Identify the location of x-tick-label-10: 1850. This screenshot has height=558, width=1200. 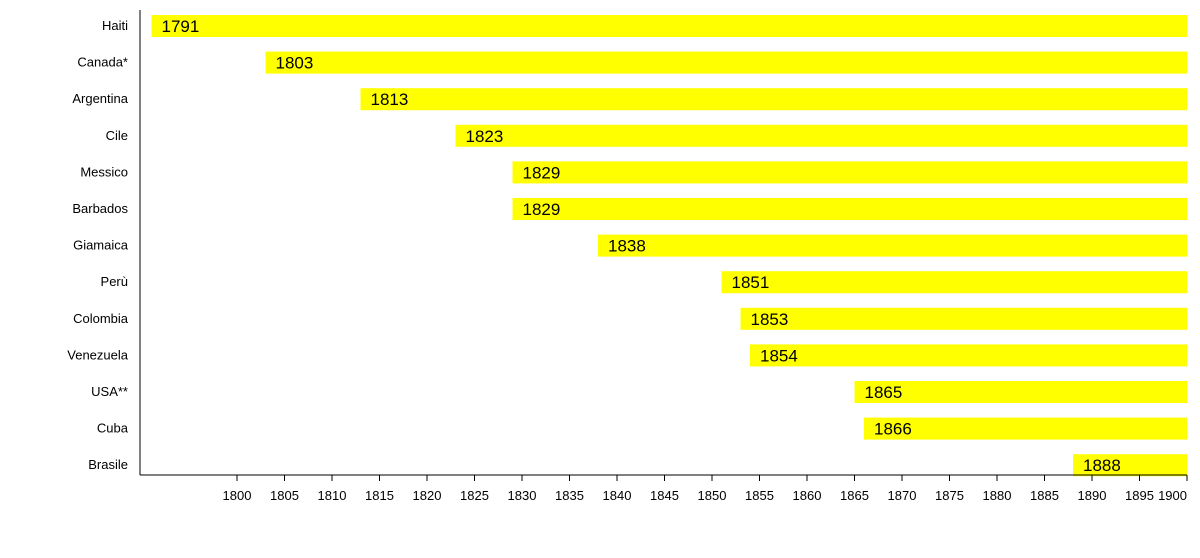
(712, 495).